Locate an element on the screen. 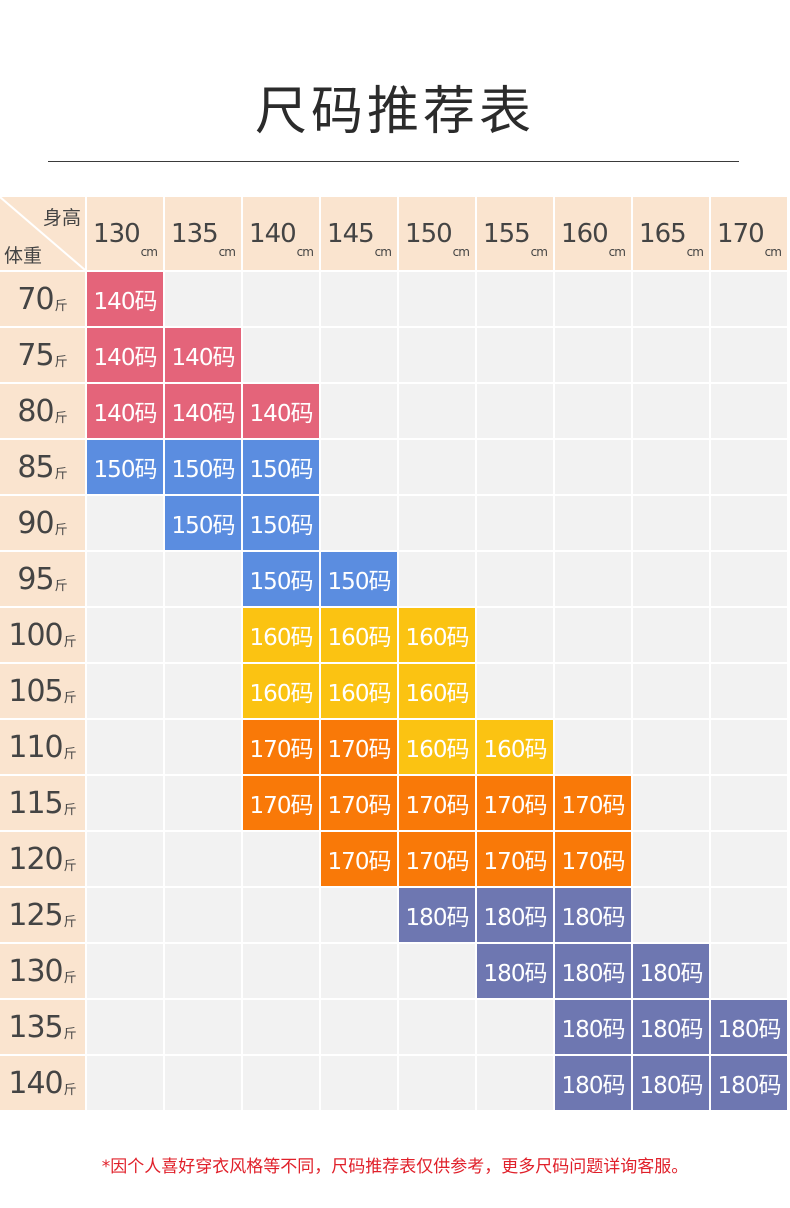  table-row: 125 斤 180码 180码 180码 is located at coordinates (393, 915).